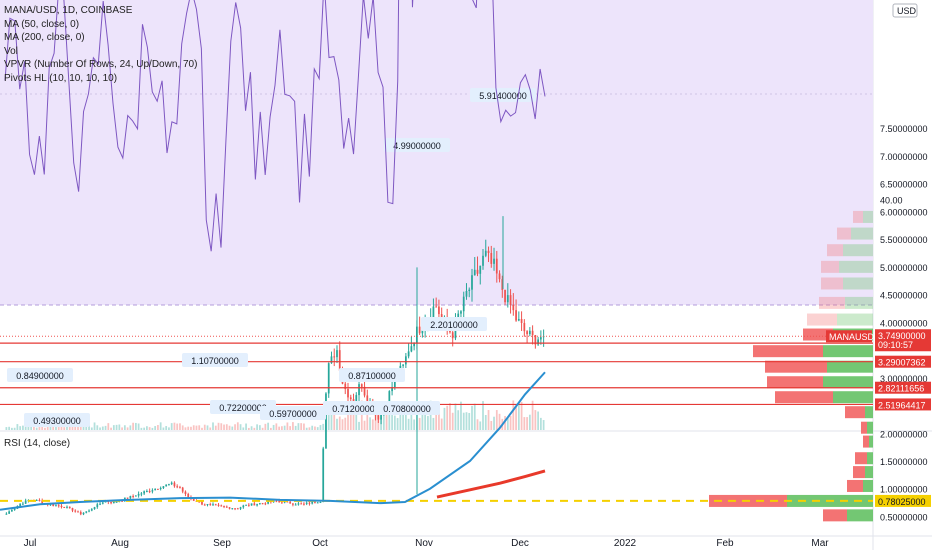  Describe the element at coordinates (222, 543) in the screenshot. I see `time-axis-label: Sep` at that location.